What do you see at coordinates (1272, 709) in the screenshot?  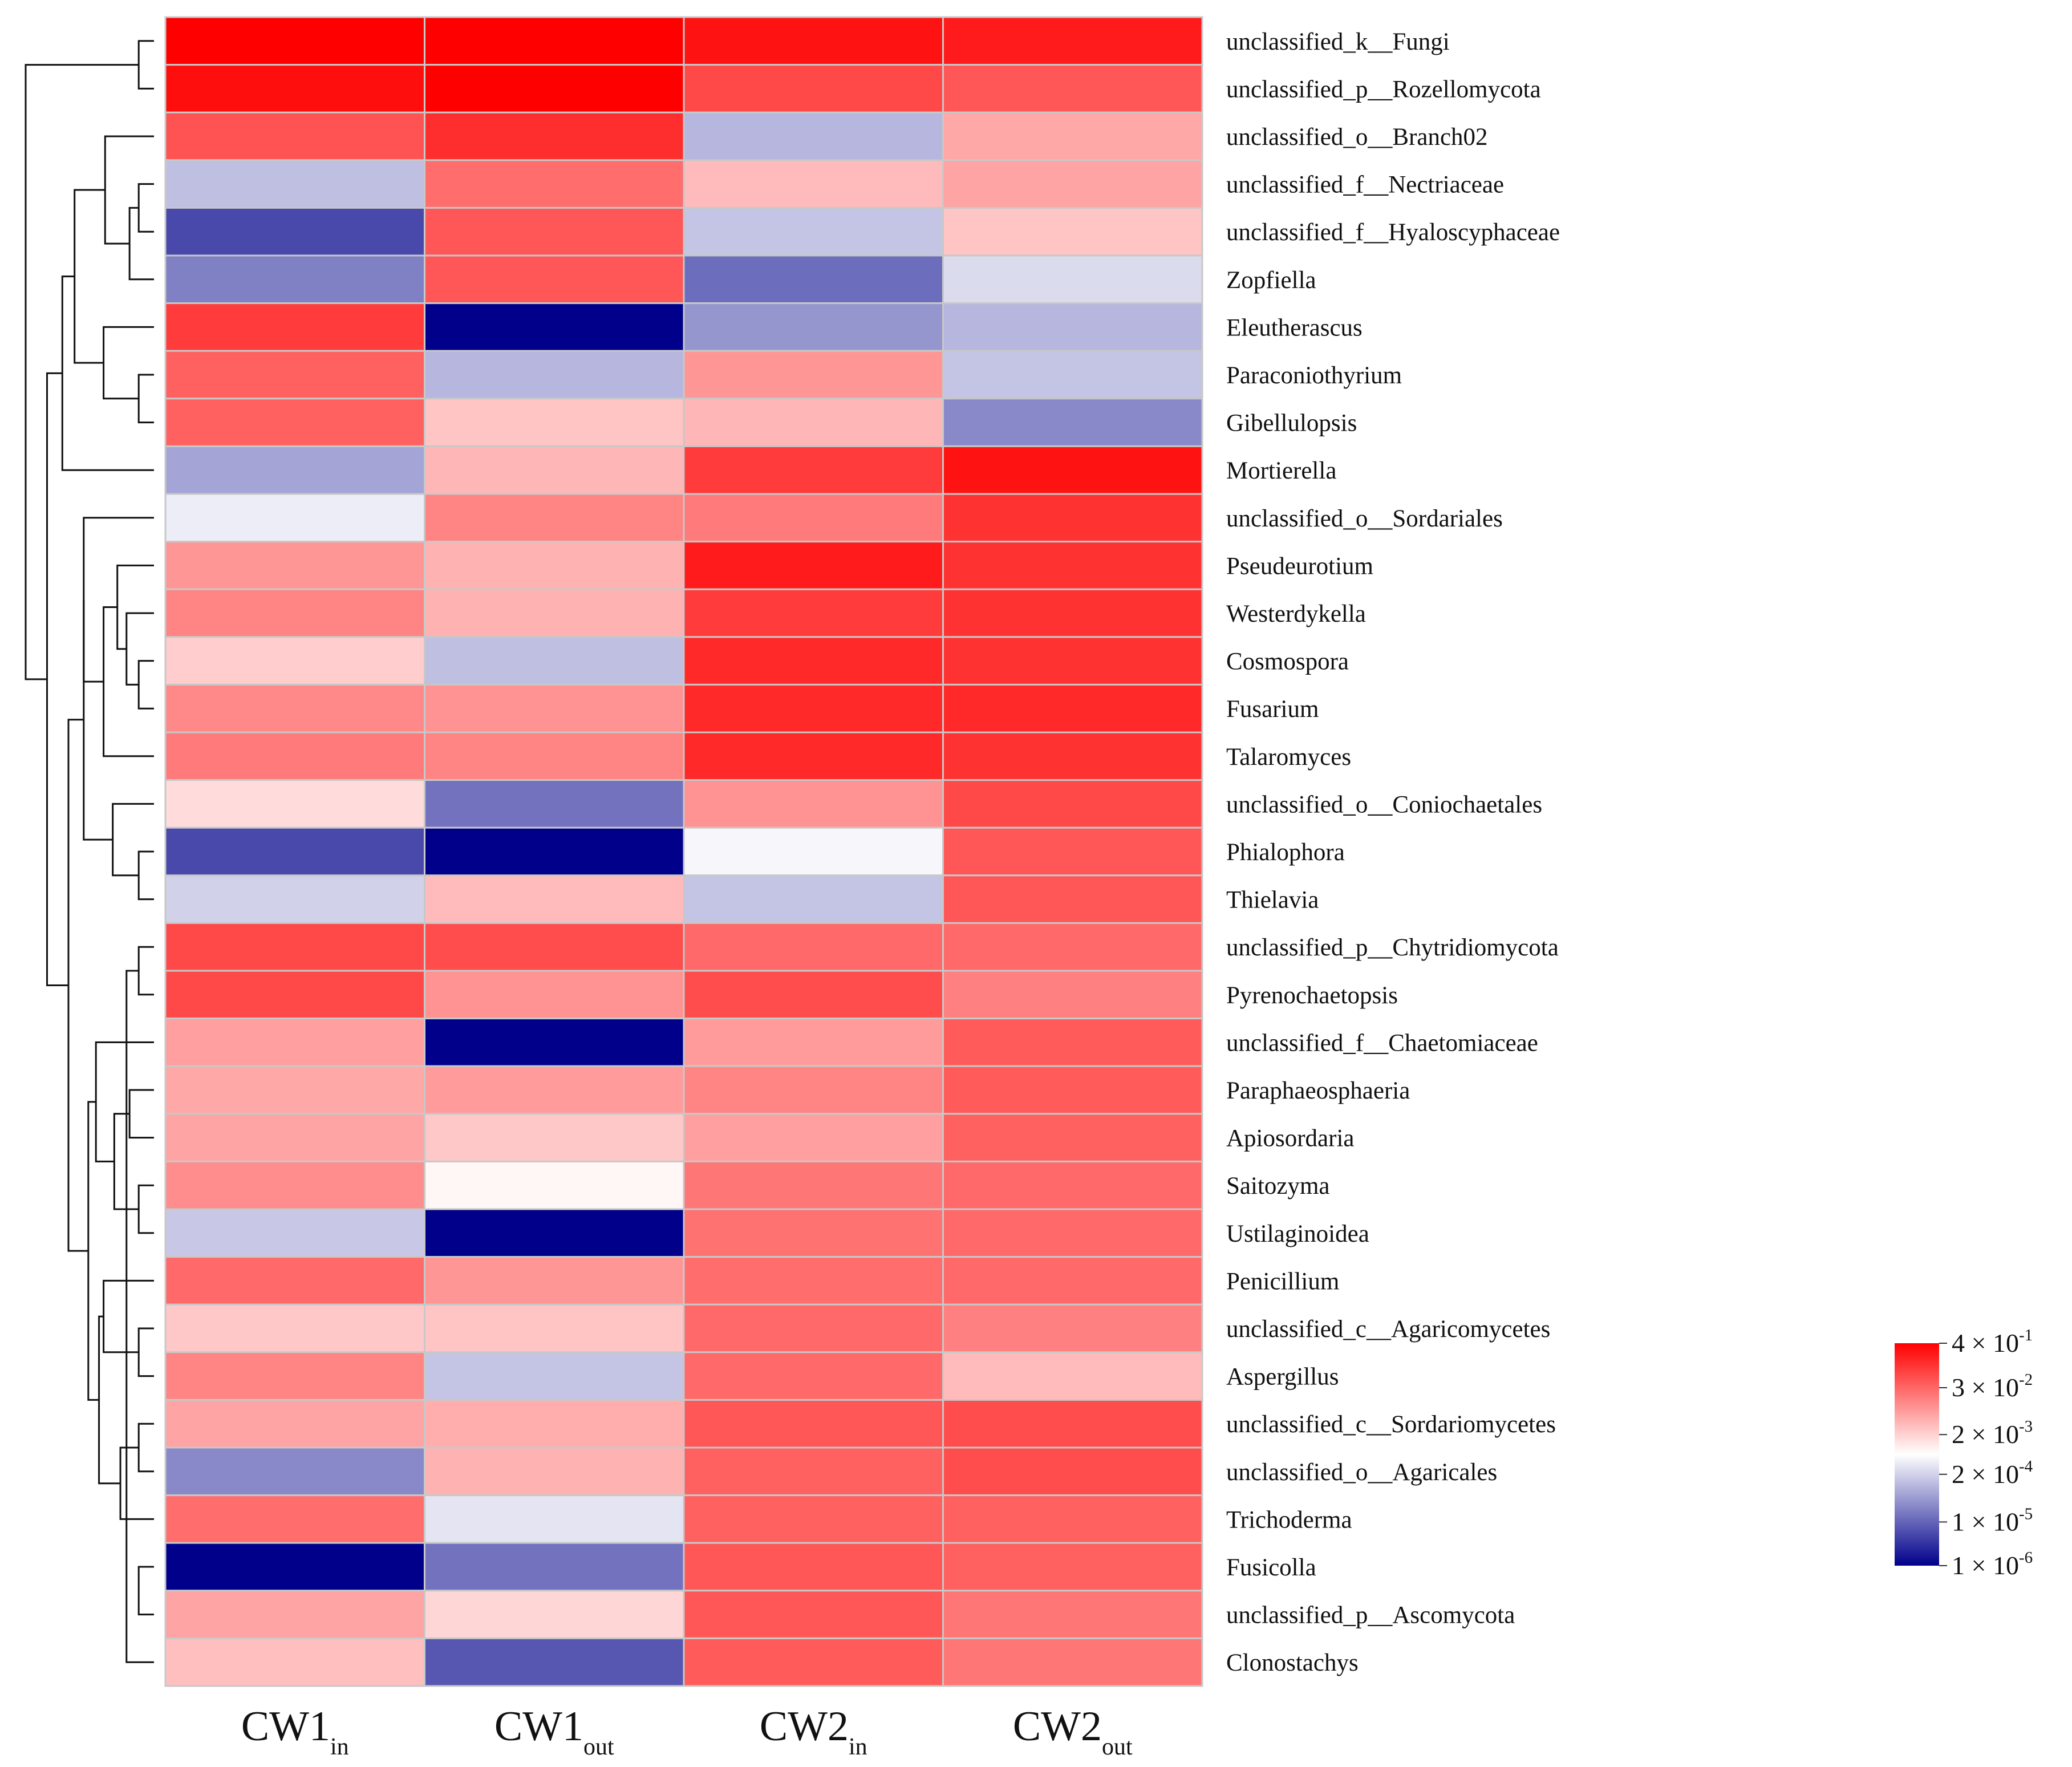 I see `row-label: Fusarium` at bounding box center [1272, 709].